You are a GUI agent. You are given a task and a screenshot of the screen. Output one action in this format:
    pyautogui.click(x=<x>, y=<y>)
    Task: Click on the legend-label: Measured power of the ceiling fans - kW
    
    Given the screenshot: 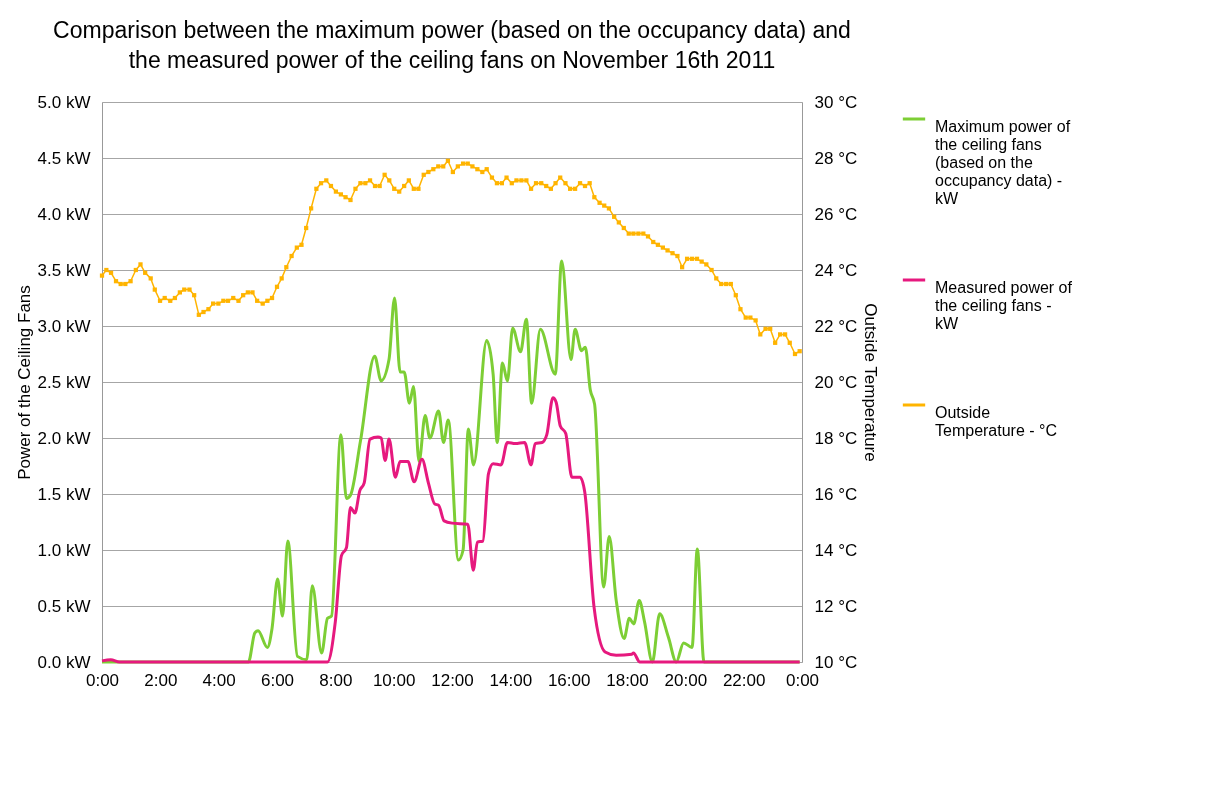 What is the action you would take?
    pyautogui.click(x=1004, y=305)
    